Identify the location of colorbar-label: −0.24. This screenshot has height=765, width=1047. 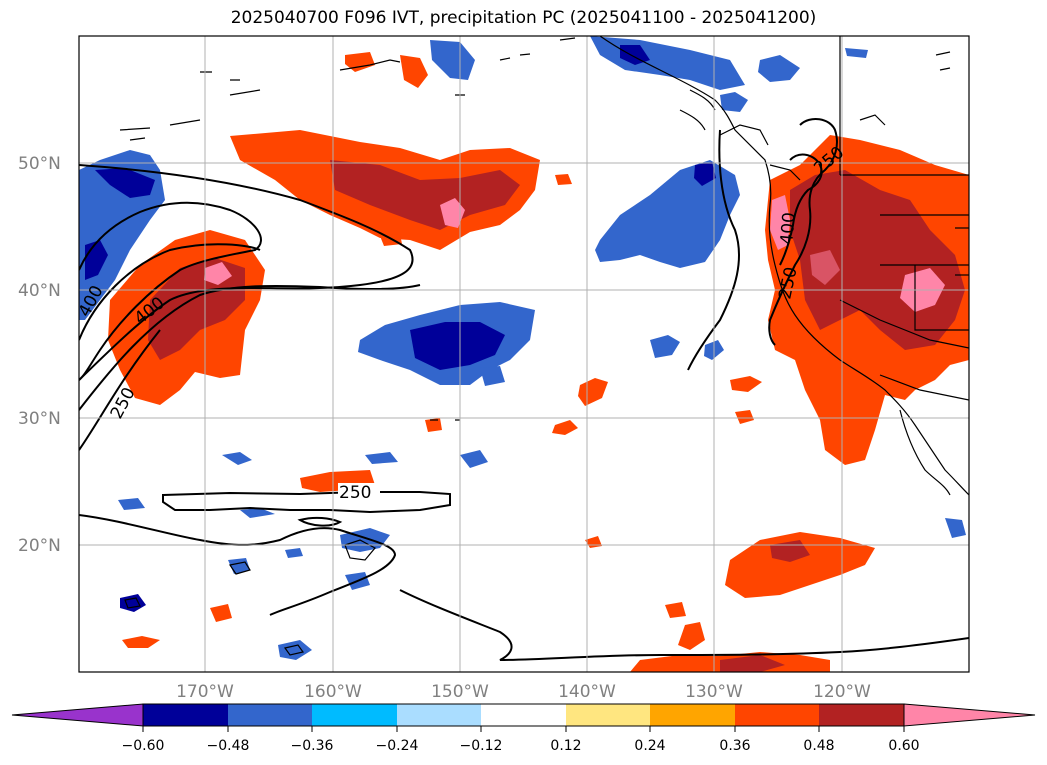
(397, 746).